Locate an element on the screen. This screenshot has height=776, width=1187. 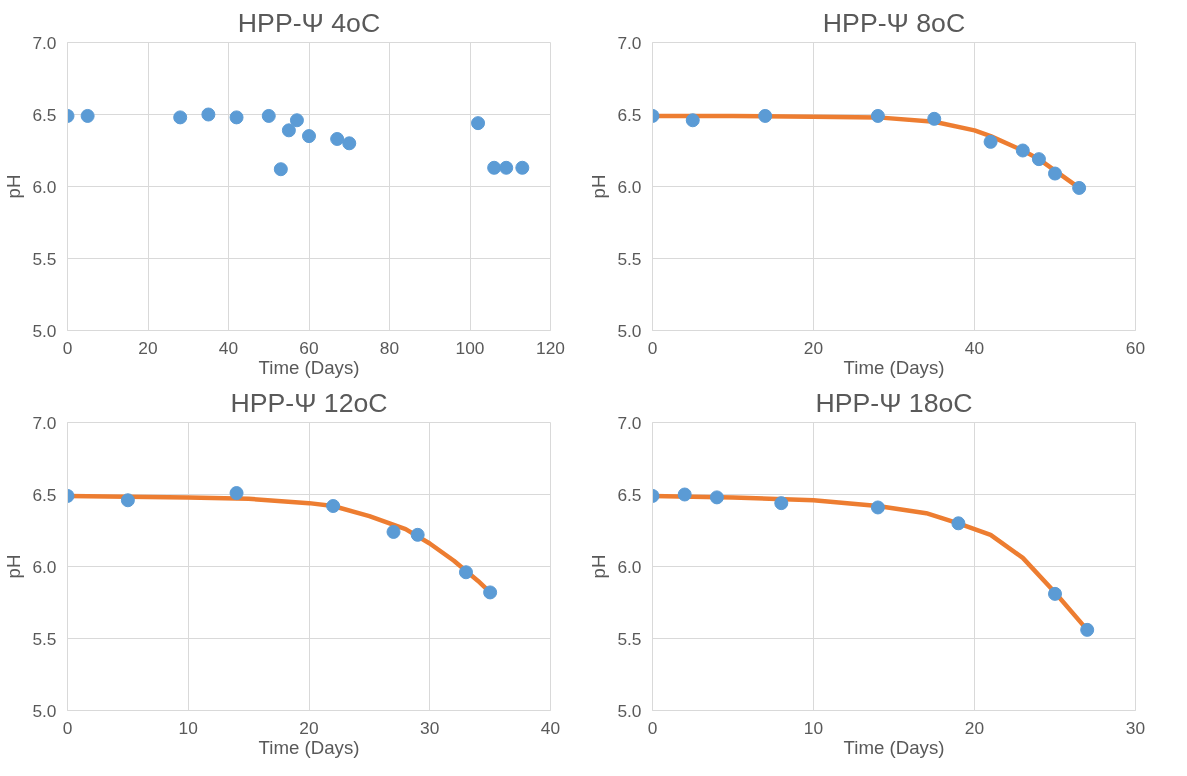
x-tick-label: 100 is located at coordinates (470, 347).